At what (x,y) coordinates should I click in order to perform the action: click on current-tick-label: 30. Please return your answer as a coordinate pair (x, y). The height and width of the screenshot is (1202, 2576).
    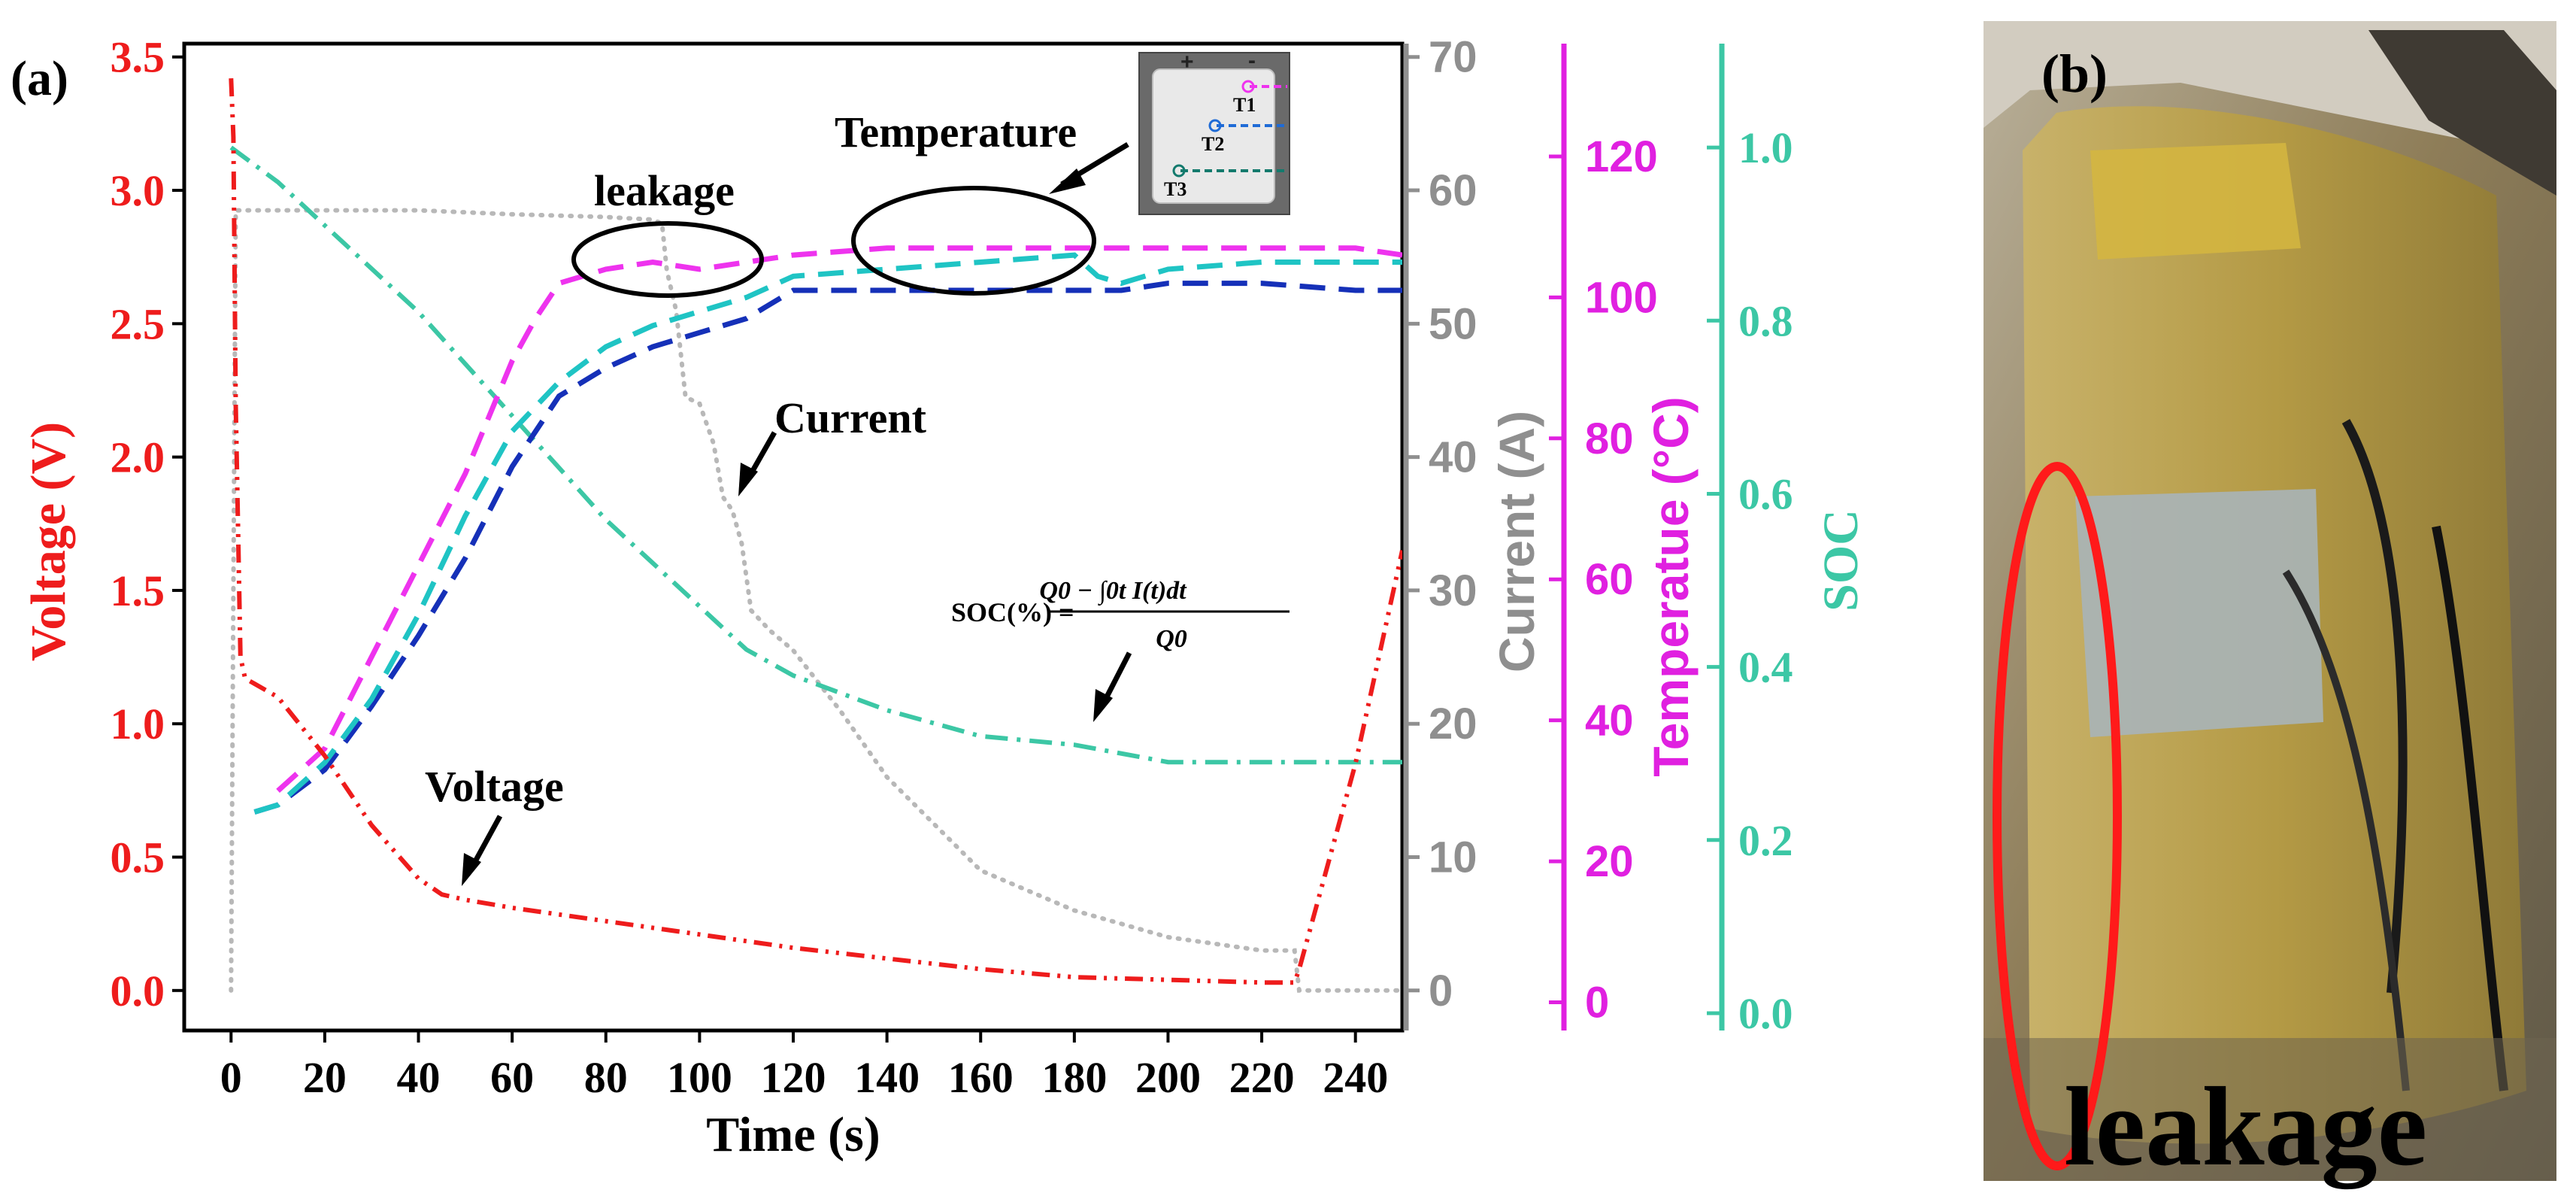
    Looking at the image, I should click on (1453, 590).